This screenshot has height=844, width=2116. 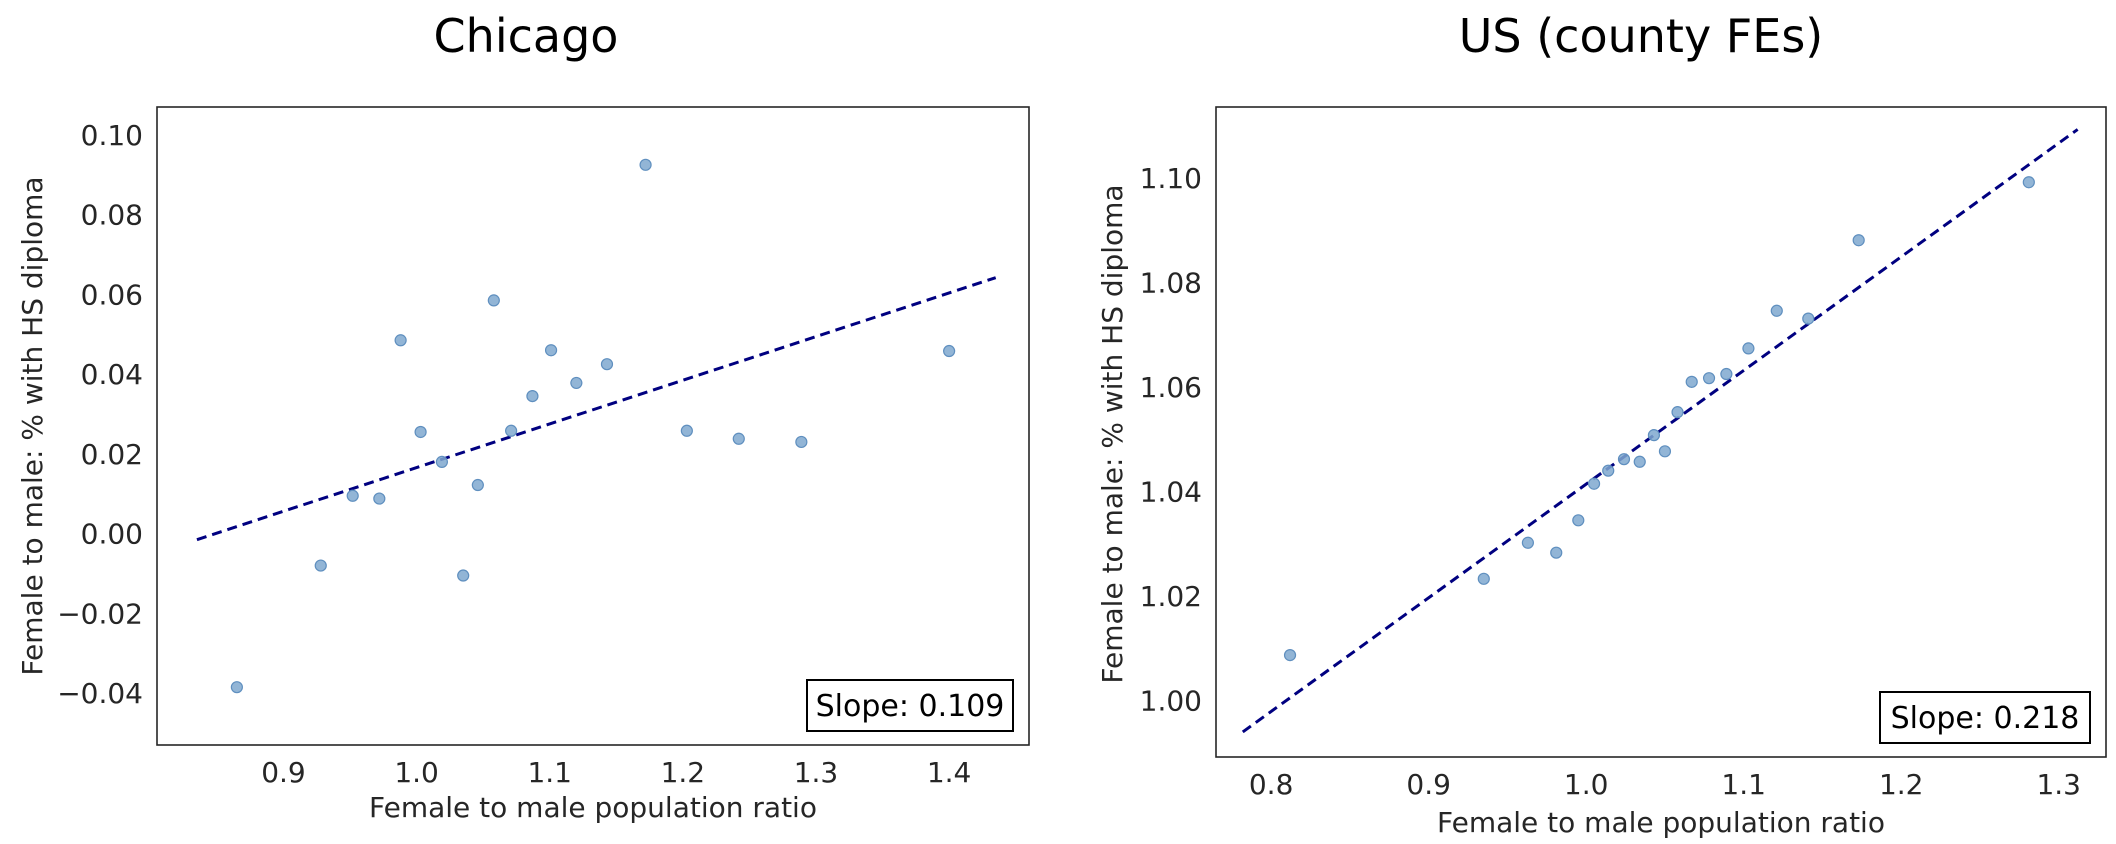 I want to click on slope-annotation: Slope: 0.109, so click(x=910, y=706).